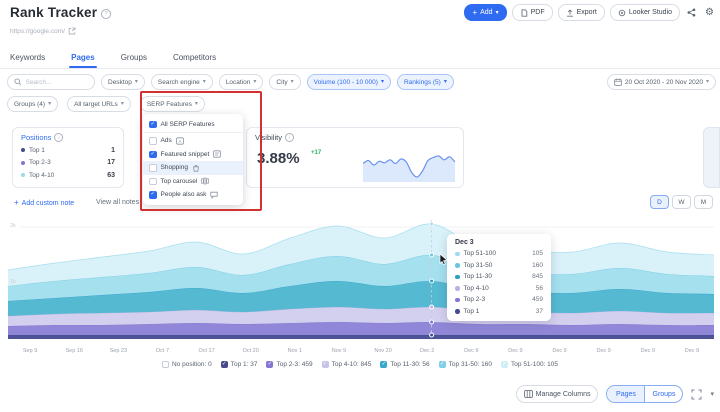 Image resolution: width=720 pixels, height=412 pixels. Describe the element at coordinates (118, 202) in the screenshot. I see `view-all-notes-button: View all notes` at that location.